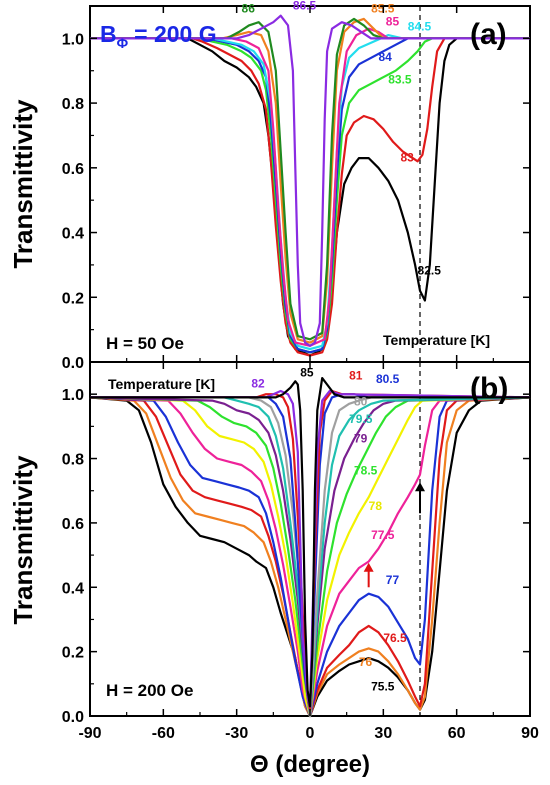  What do you see at coordinates (383, 535) in the screenshot?
I see `series-label-77.5: 77.5` at bounding box center [383, 535].